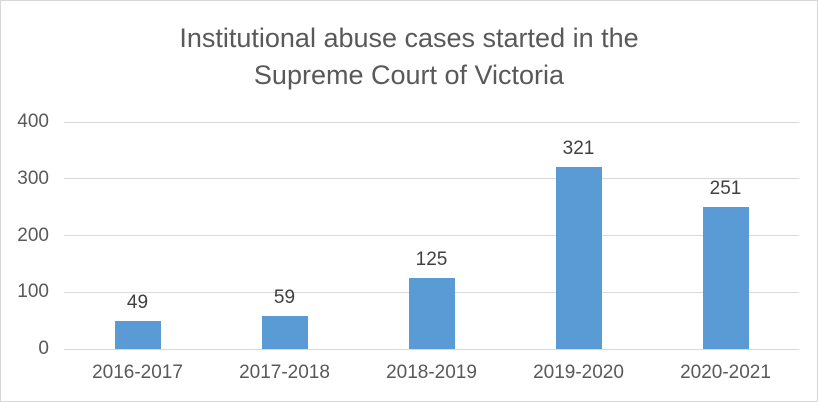 This screenshot has width=818, height=402. What do you see at coordinates (284, 332) in the screenshot?
I see `bar-2017-2018` at bounding box center [284, 332].